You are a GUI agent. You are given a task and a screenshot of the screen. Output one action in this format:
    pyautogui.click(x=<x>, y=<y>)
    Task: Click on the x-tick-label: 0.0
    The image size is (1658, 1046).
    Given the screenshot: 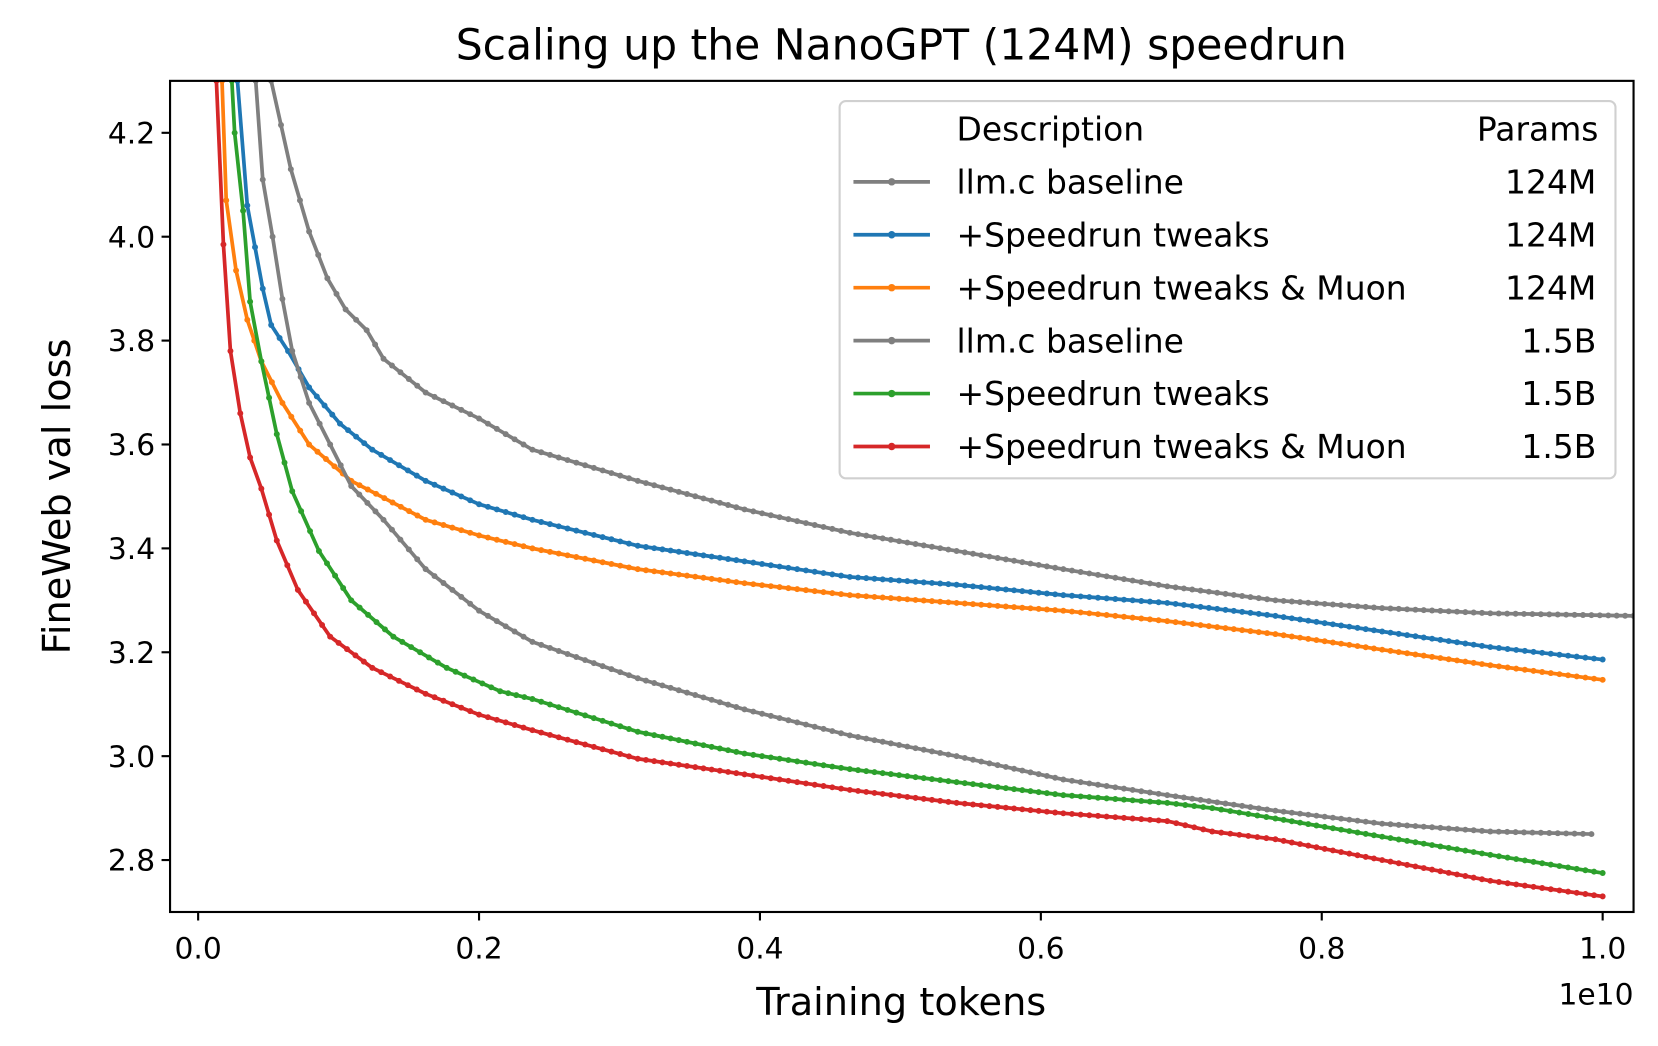 What is the action you would take?
    pyautogui.click(x=197, y=949)
    